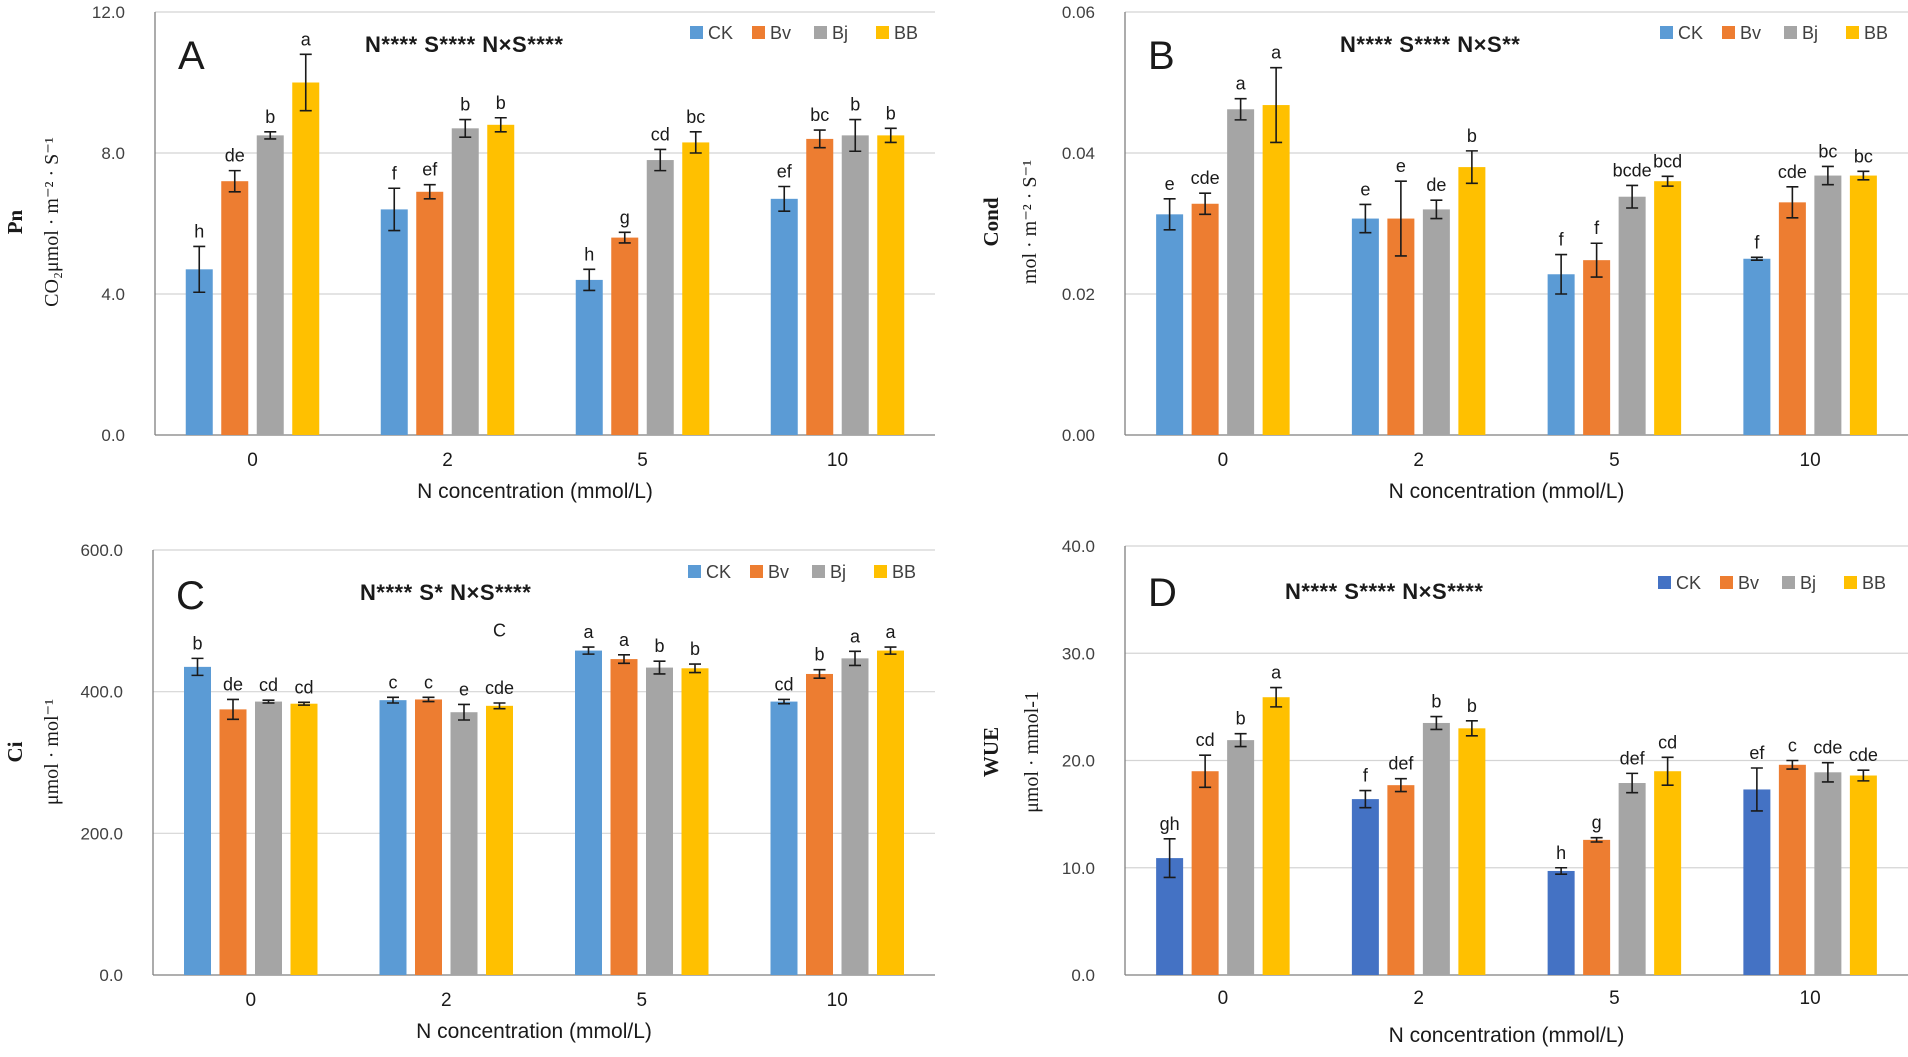  Describe the element at coordinates (191, 56) in the screenshot. I see `panel-letter: A` at that location.